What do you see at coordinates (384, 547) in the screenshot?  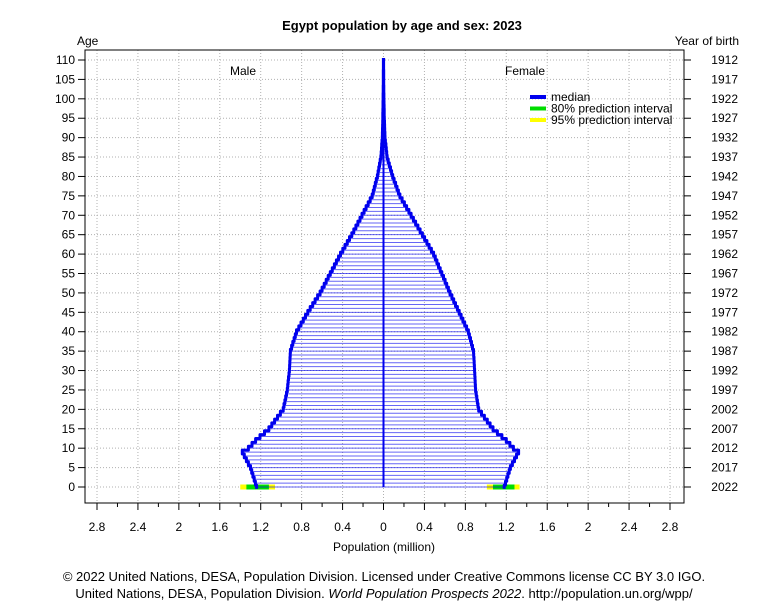 I see `x-axis-title: Population (million)` at bounding box center [384, 547].